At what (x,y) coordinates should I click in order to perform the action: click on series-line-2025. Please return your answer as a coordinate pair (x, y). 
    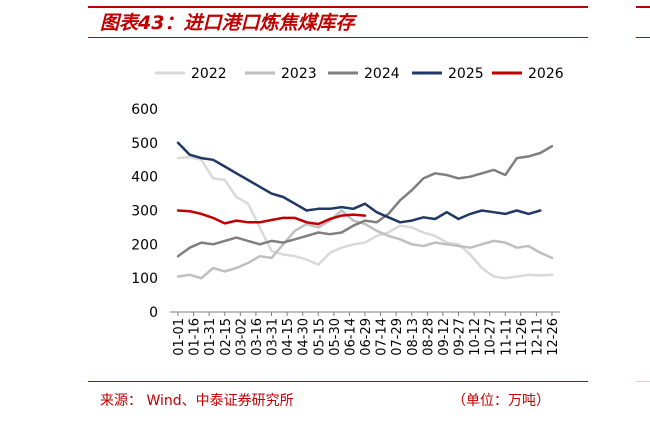
    Looking at the image, I should click on (359, 182).